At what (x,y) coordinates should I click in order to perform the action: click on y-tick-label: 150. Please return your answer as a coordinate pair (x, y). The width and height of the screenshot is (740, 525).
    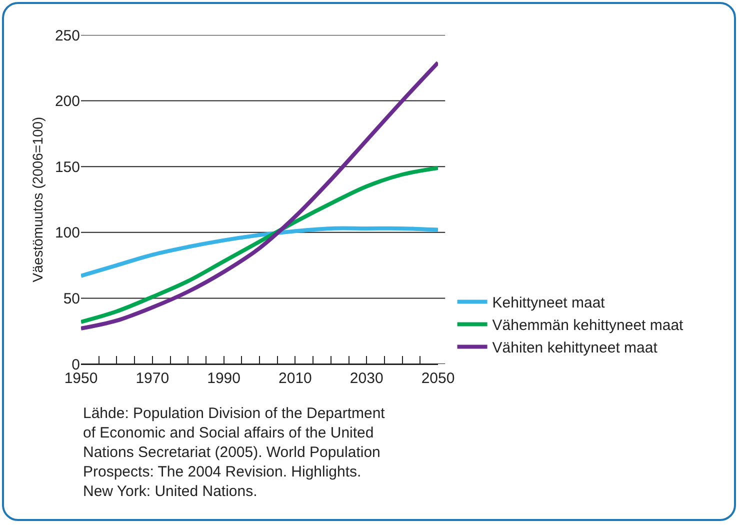
    Looking at the image, I should click on (67, 167).